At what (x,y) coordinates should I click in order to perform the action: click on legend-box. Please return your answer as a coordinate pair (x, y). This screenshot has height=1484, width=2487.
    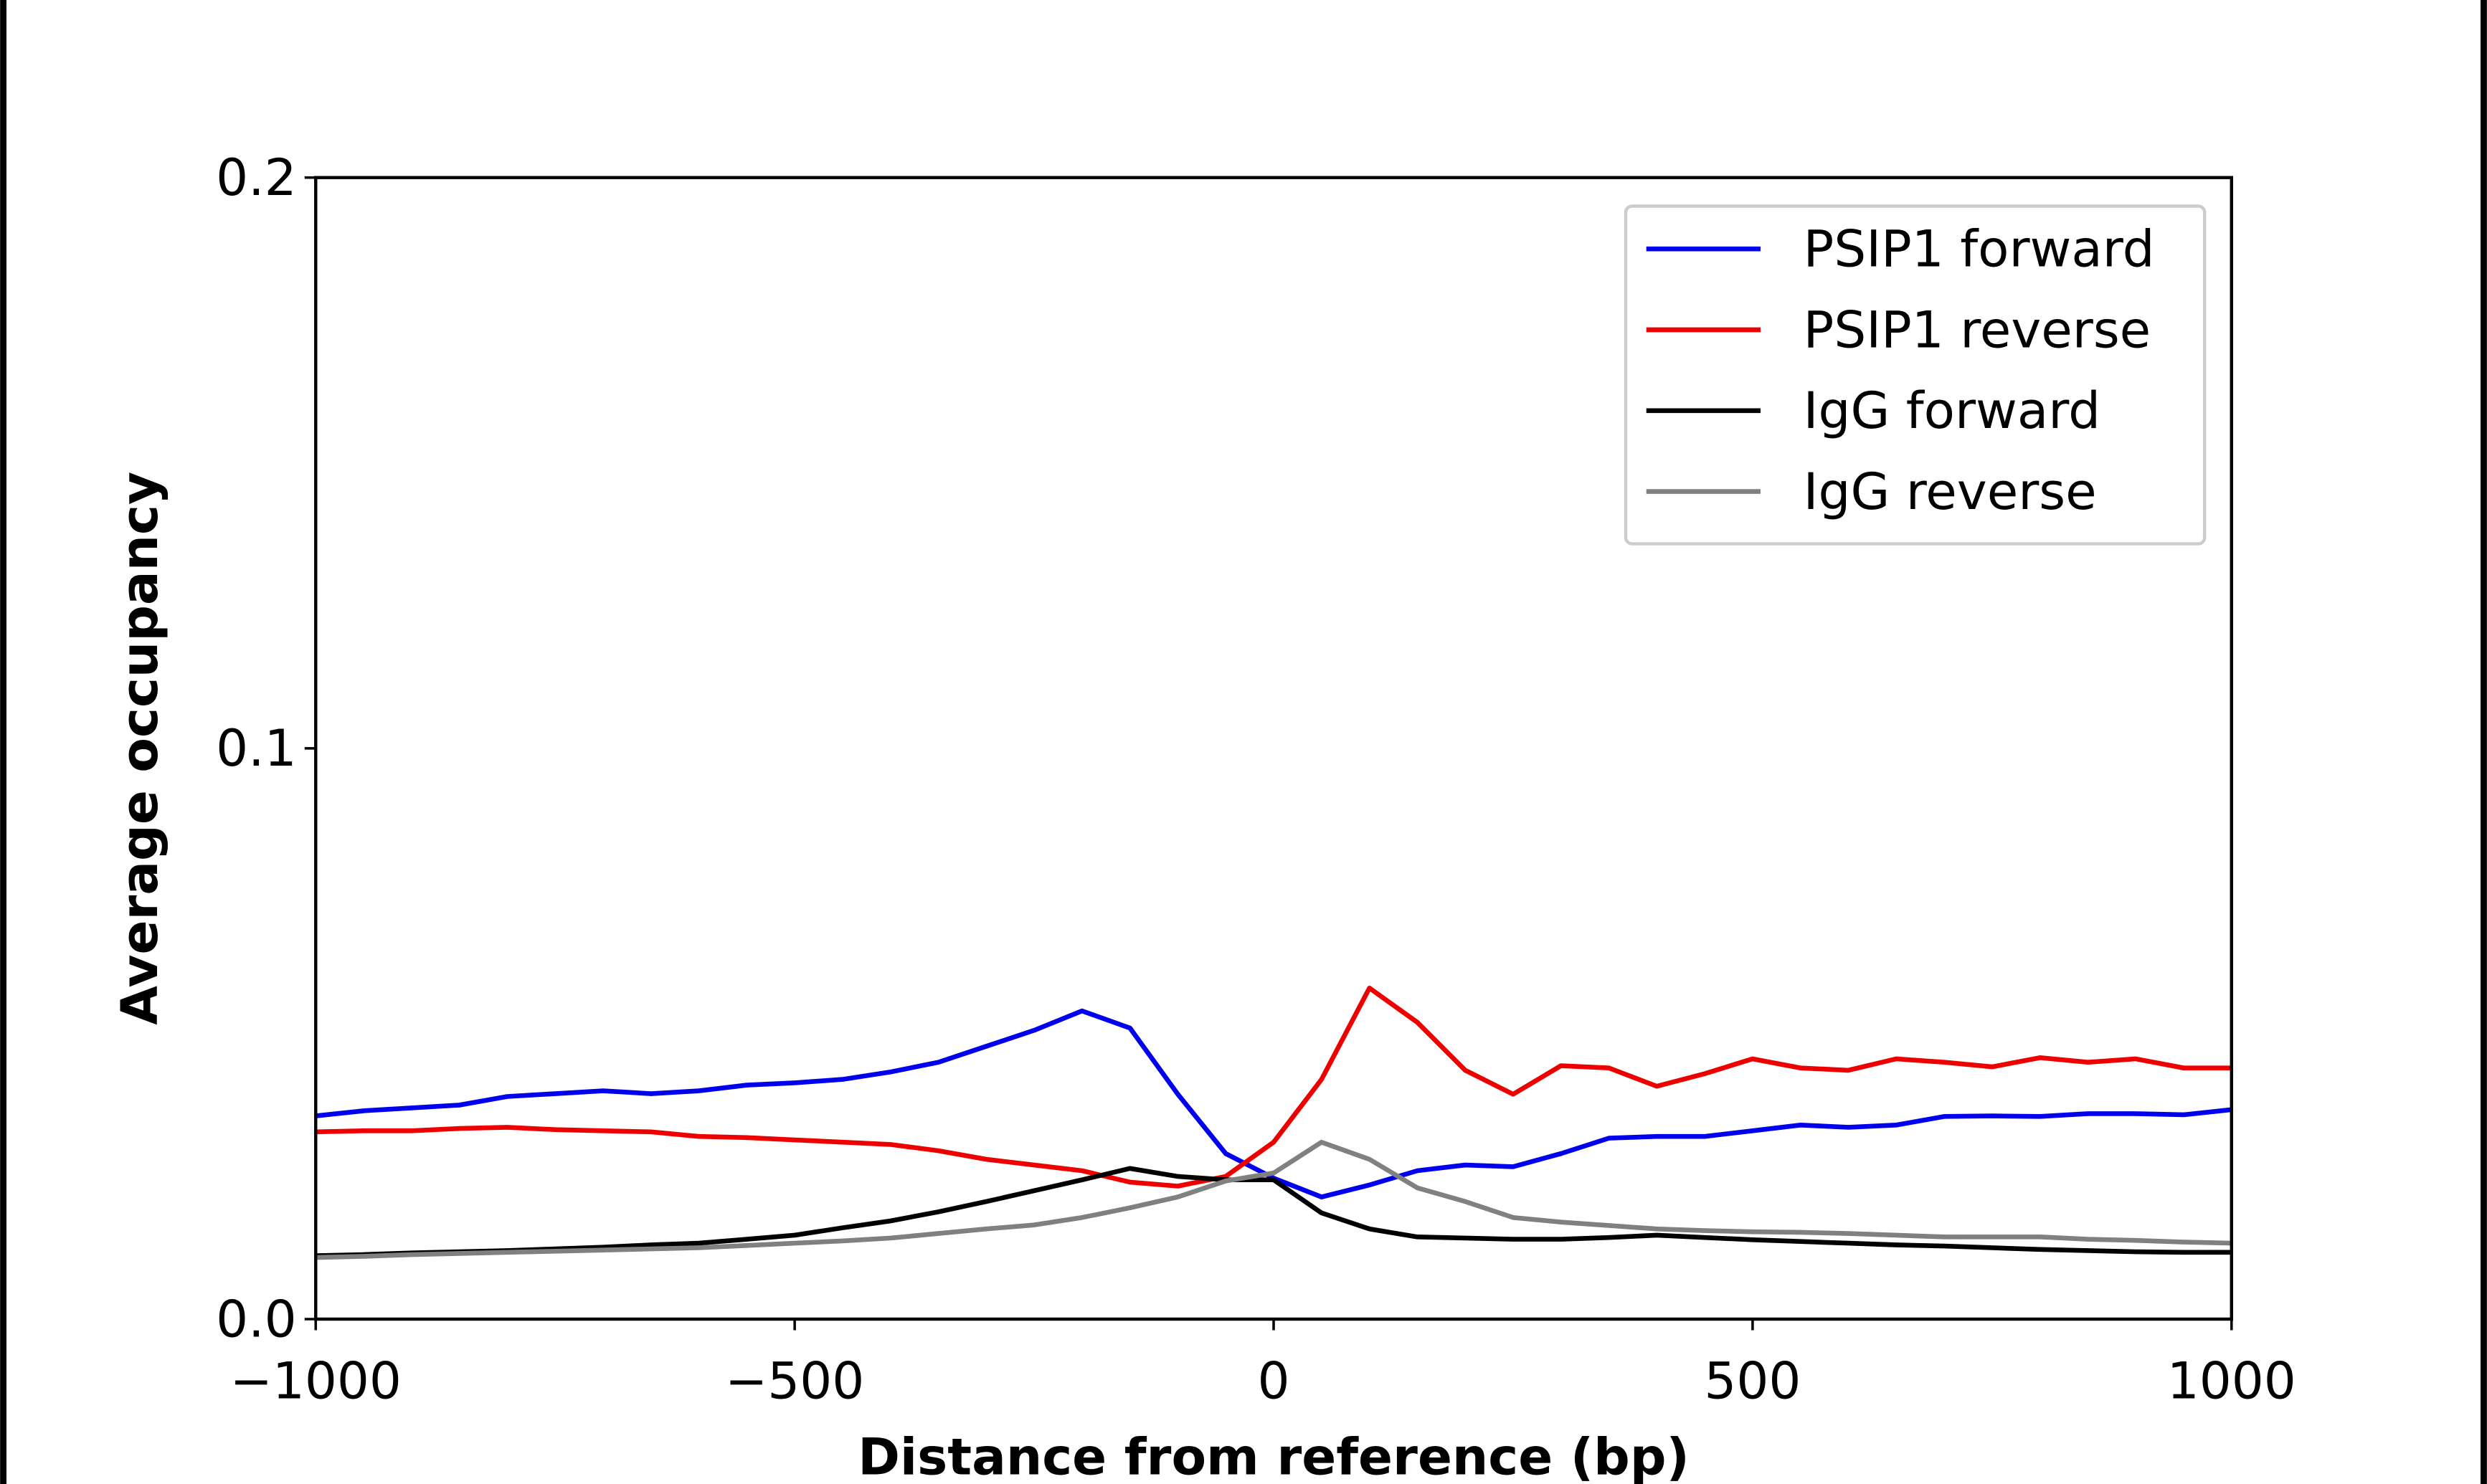
    Looking at the image, I should click on (1915, 375).